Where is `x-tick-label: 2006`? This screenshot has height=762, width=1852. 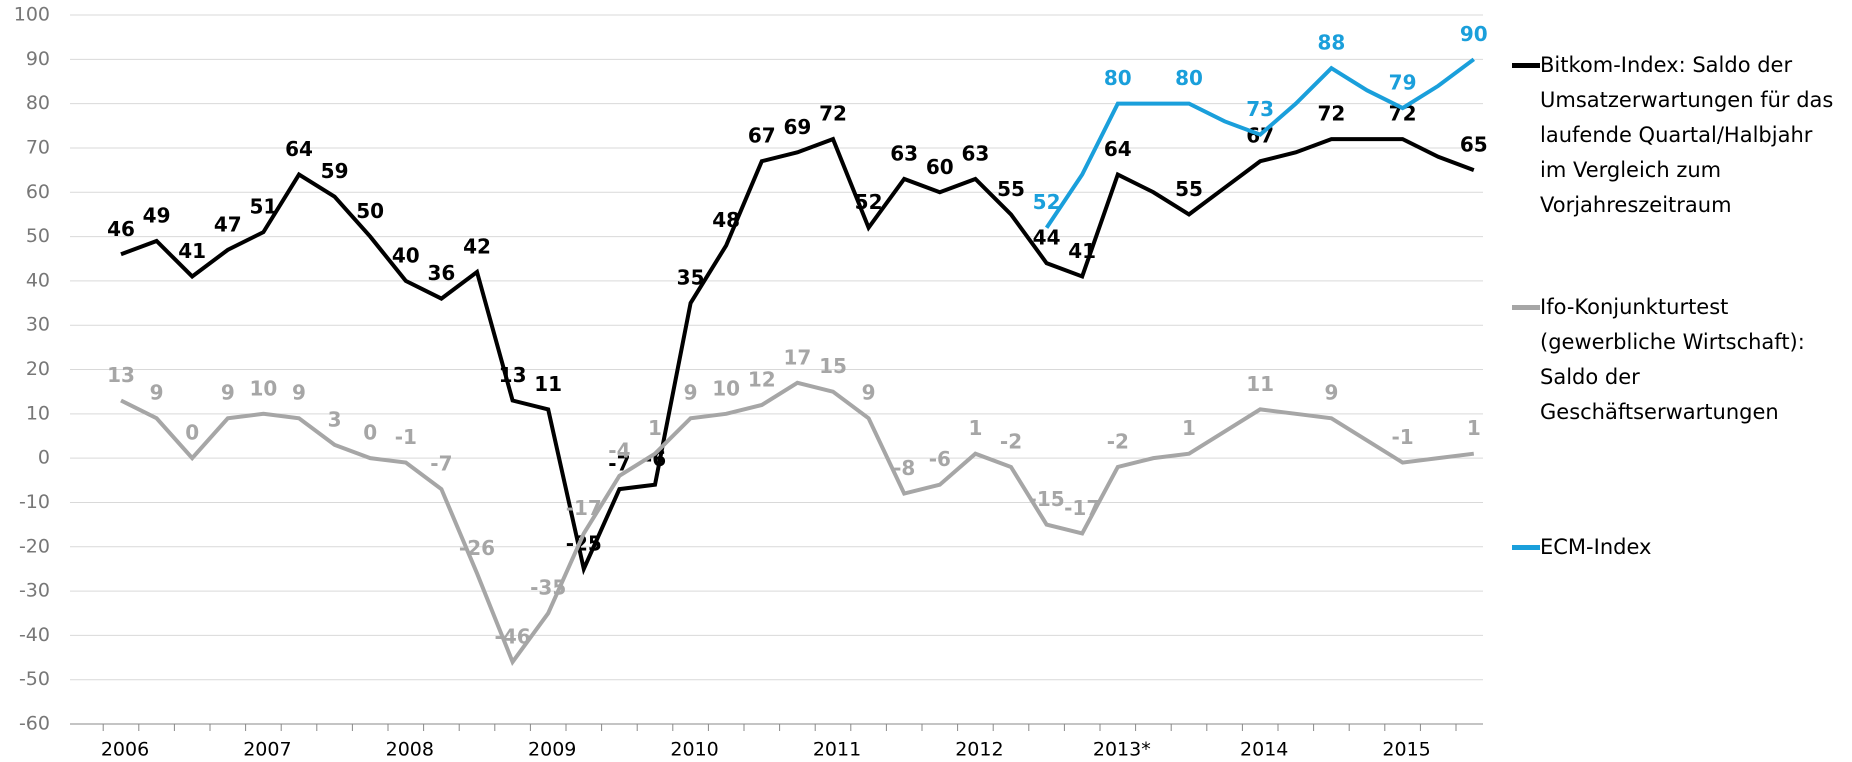 x-tick-label: 2006 is located at coordinates (125, 750).